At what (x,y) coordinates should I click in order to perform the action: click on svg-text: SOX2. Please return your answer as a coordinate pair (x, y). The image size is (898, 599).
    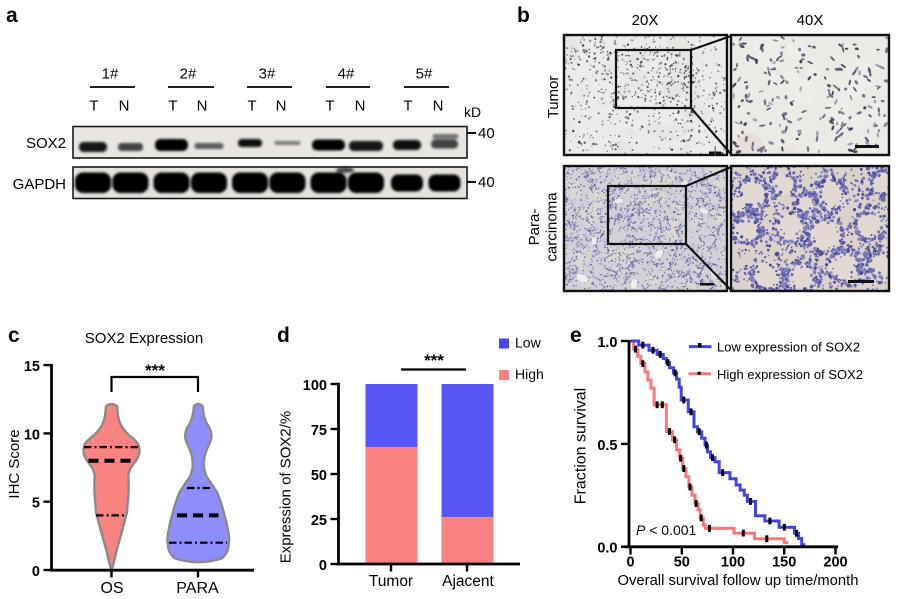
    Looking at the image, I should click on (46, 143).